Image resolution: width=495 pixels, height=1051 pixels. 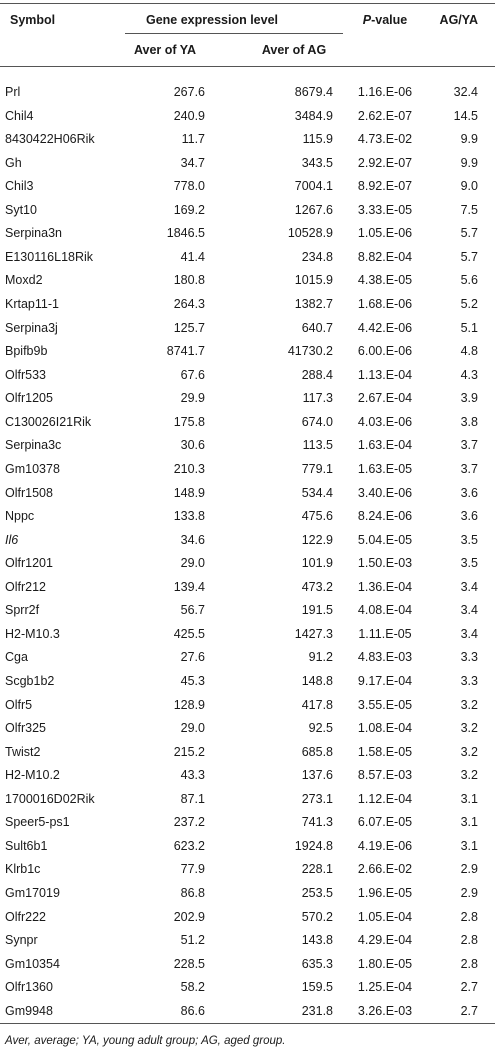 What do you see at coordinates (469, 704) in the screenshot?
I see `cell-ratio: 3.2` at bounding box center [469, 704].